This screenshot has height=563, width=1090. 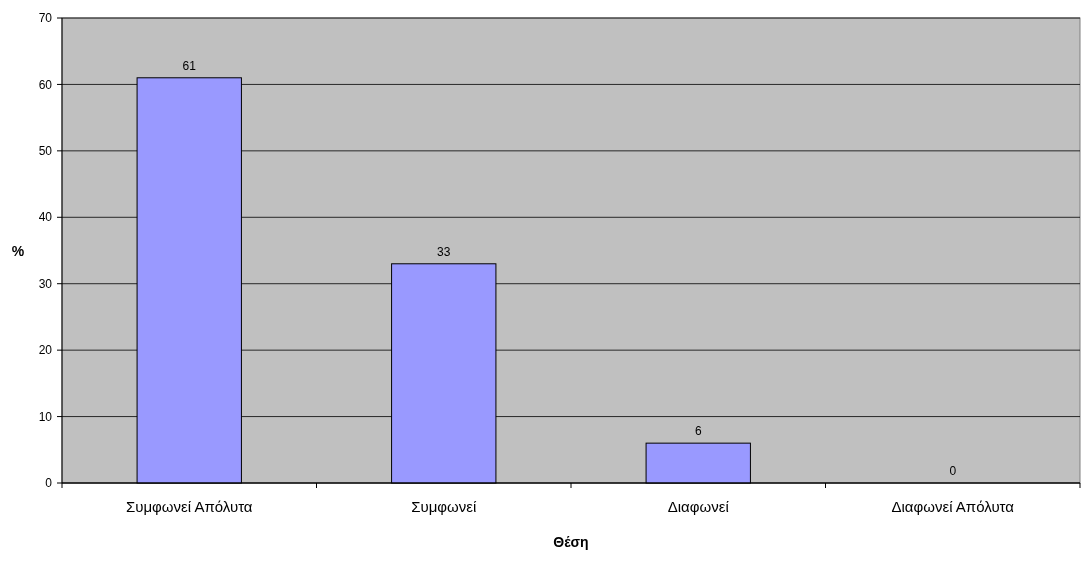 What do you see at coordinates (18, 250) in the screenshot?
I see `y-axis-title: %` at bounding box center [18, 250].